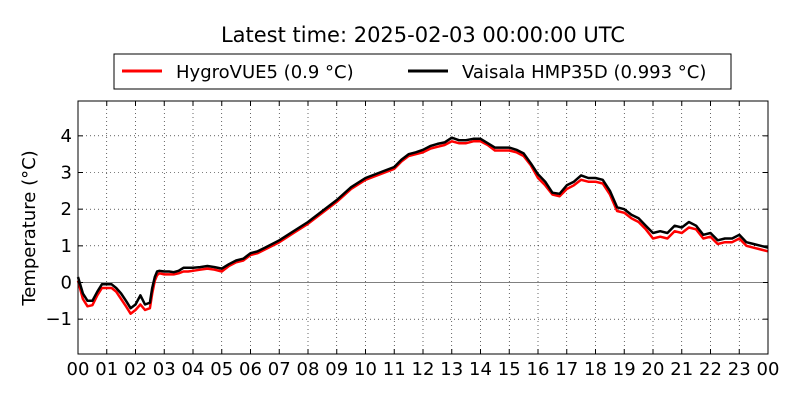 The width and height of the screenshot is (800, 400). Describe the element at coordinates (681, 369) in the screenshot. I see `x-tick-label: 21` at that location.